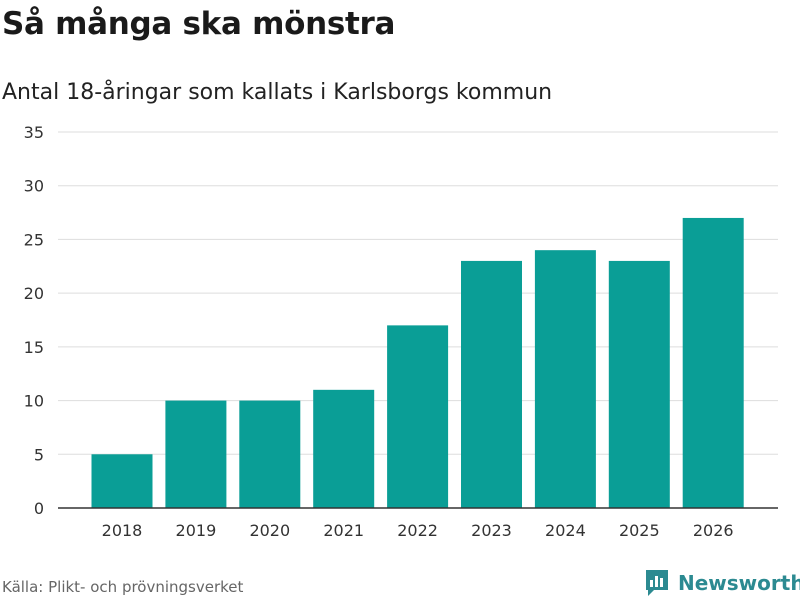 The height and width of the screenshot is (600, 800). I want to click on y-tick-label: 35, so click(34, 132).